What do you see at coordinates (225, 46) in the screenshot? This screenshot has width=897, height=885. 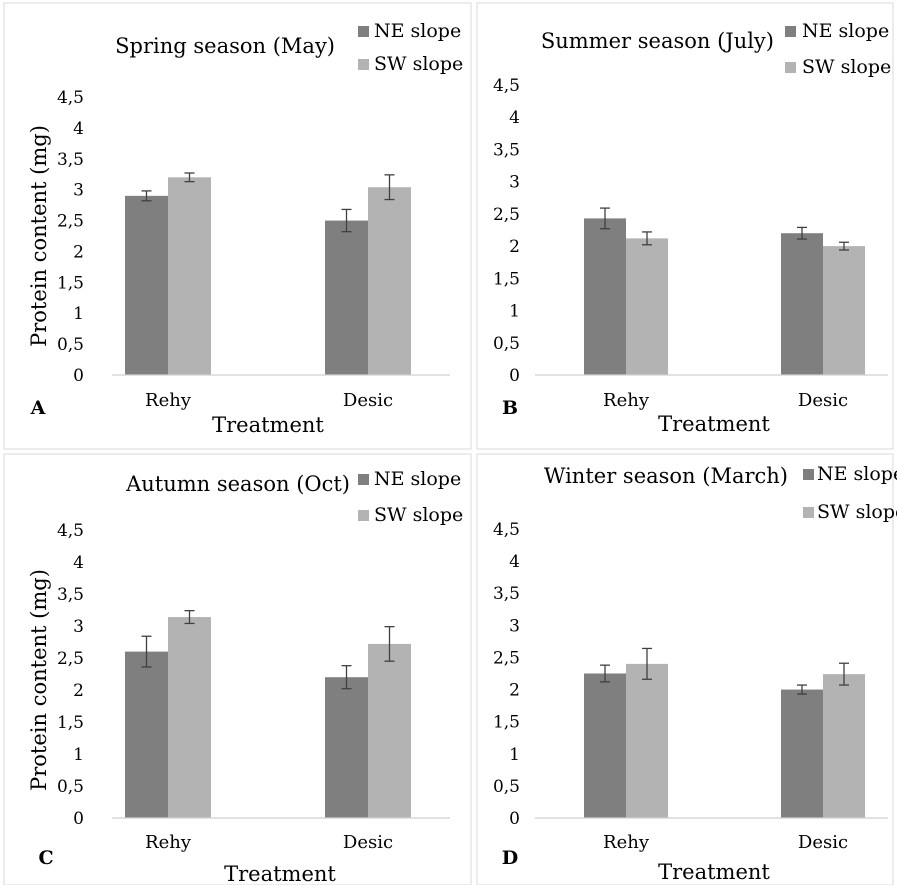 I see `chart-title: Spring season (May)` at bounding box center [225, 46].